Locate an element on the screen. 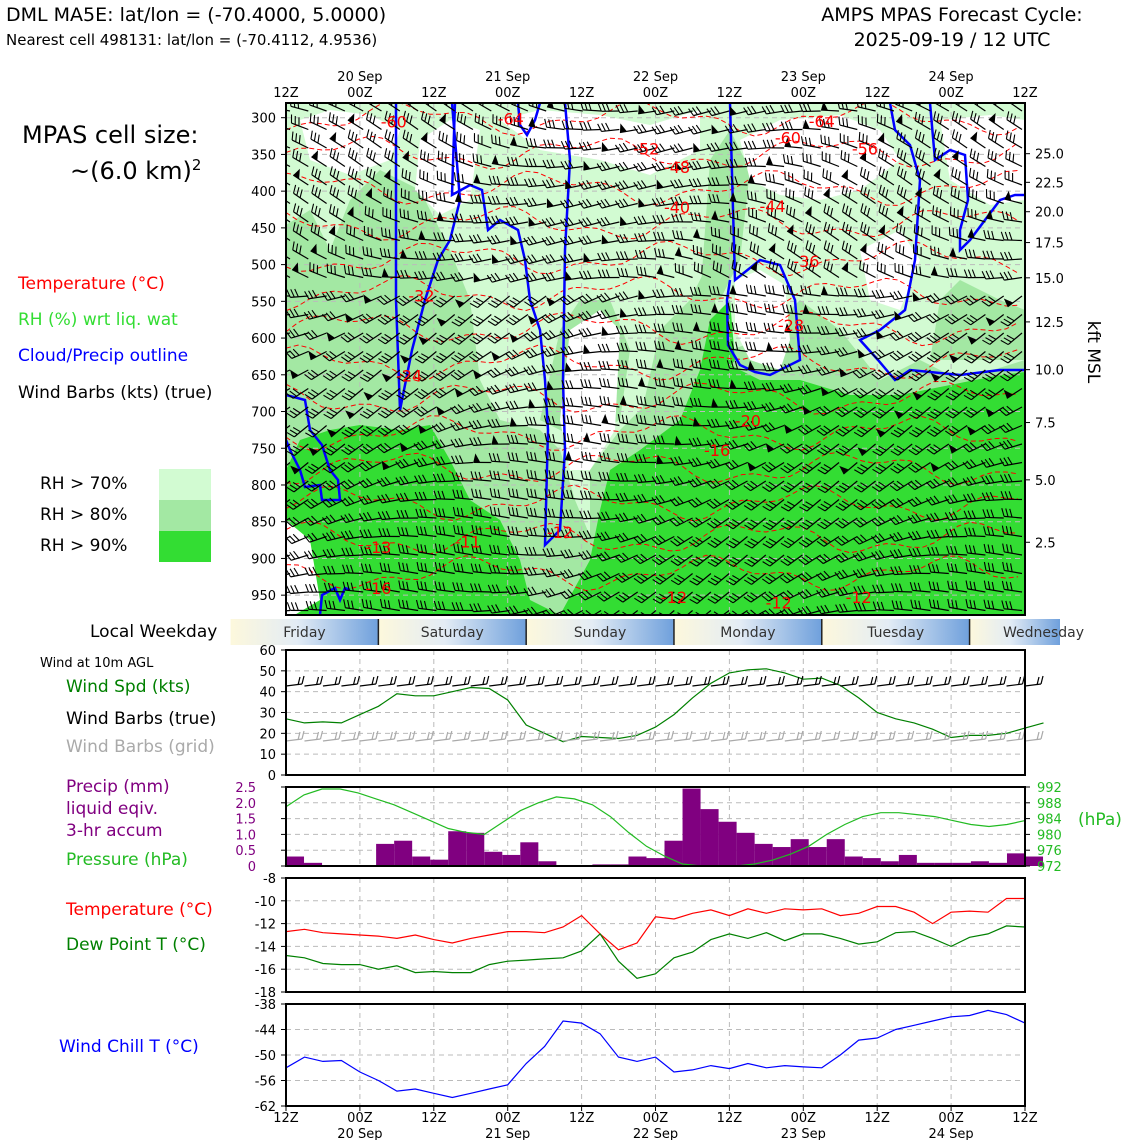  dry-region is located at coordinates (982, 160).